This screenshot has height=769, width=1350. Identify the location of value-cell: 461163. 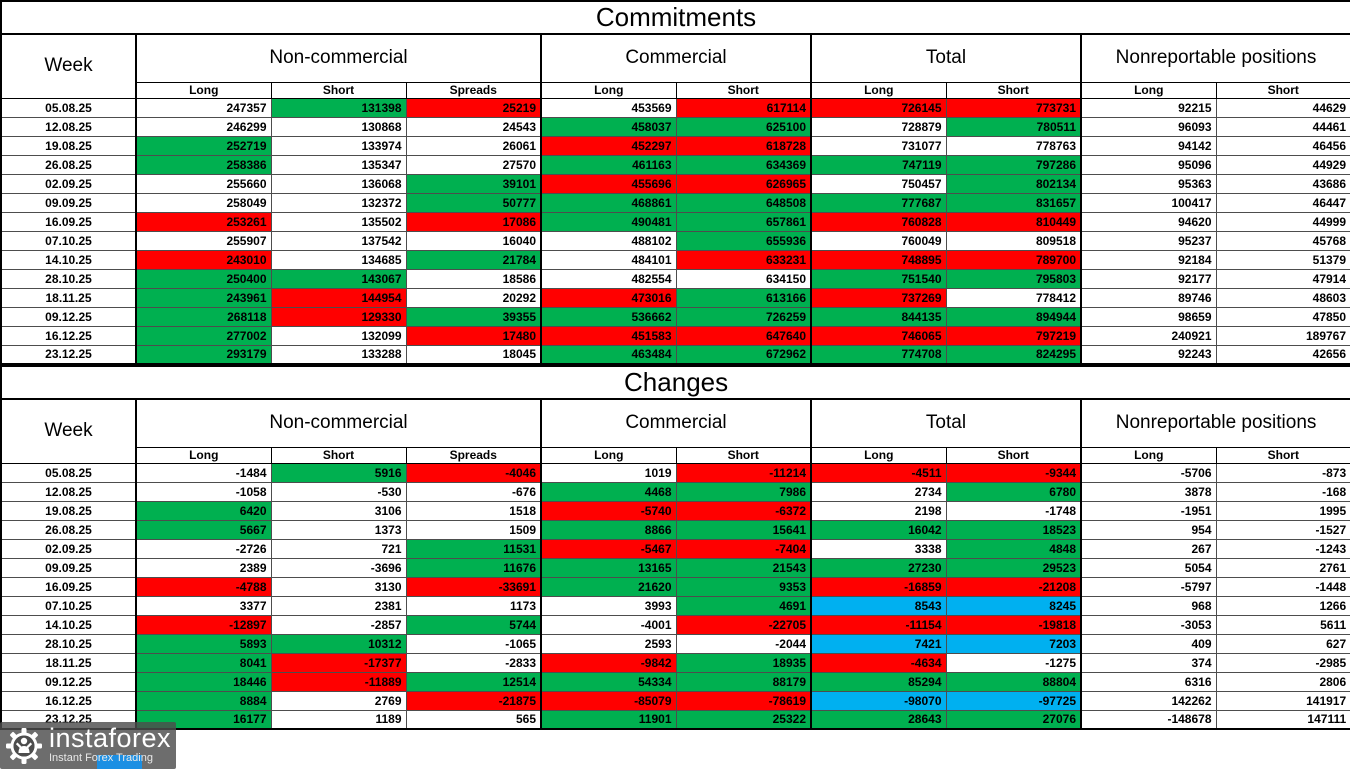
(608, 164).